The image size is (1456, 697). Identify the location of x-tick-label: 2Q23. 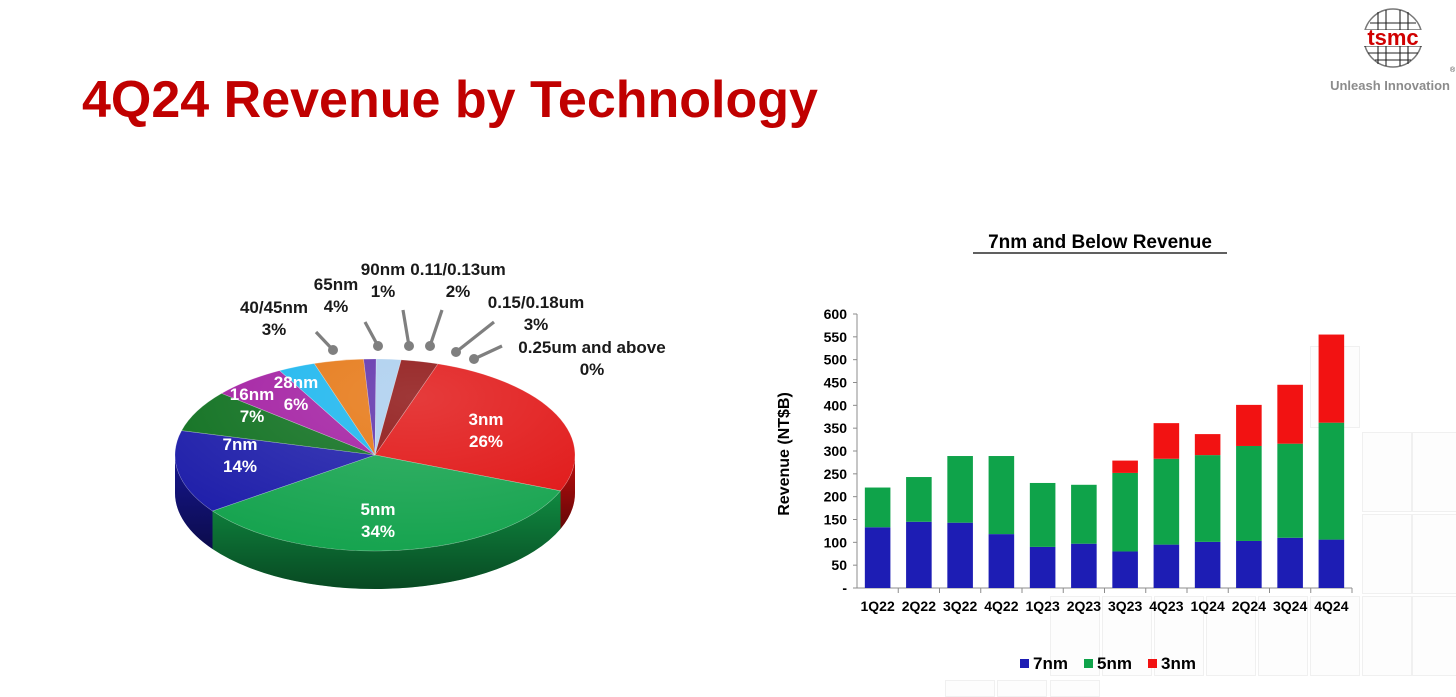
(1084, 606).